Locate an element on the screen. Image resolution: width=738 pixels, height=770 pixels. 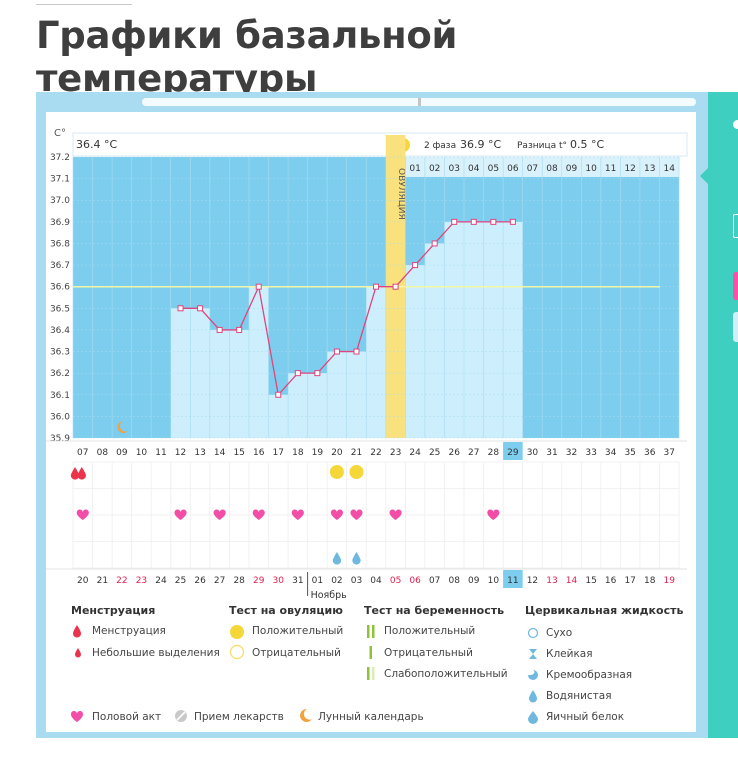
side-panel is located at coordinates (723, 415).